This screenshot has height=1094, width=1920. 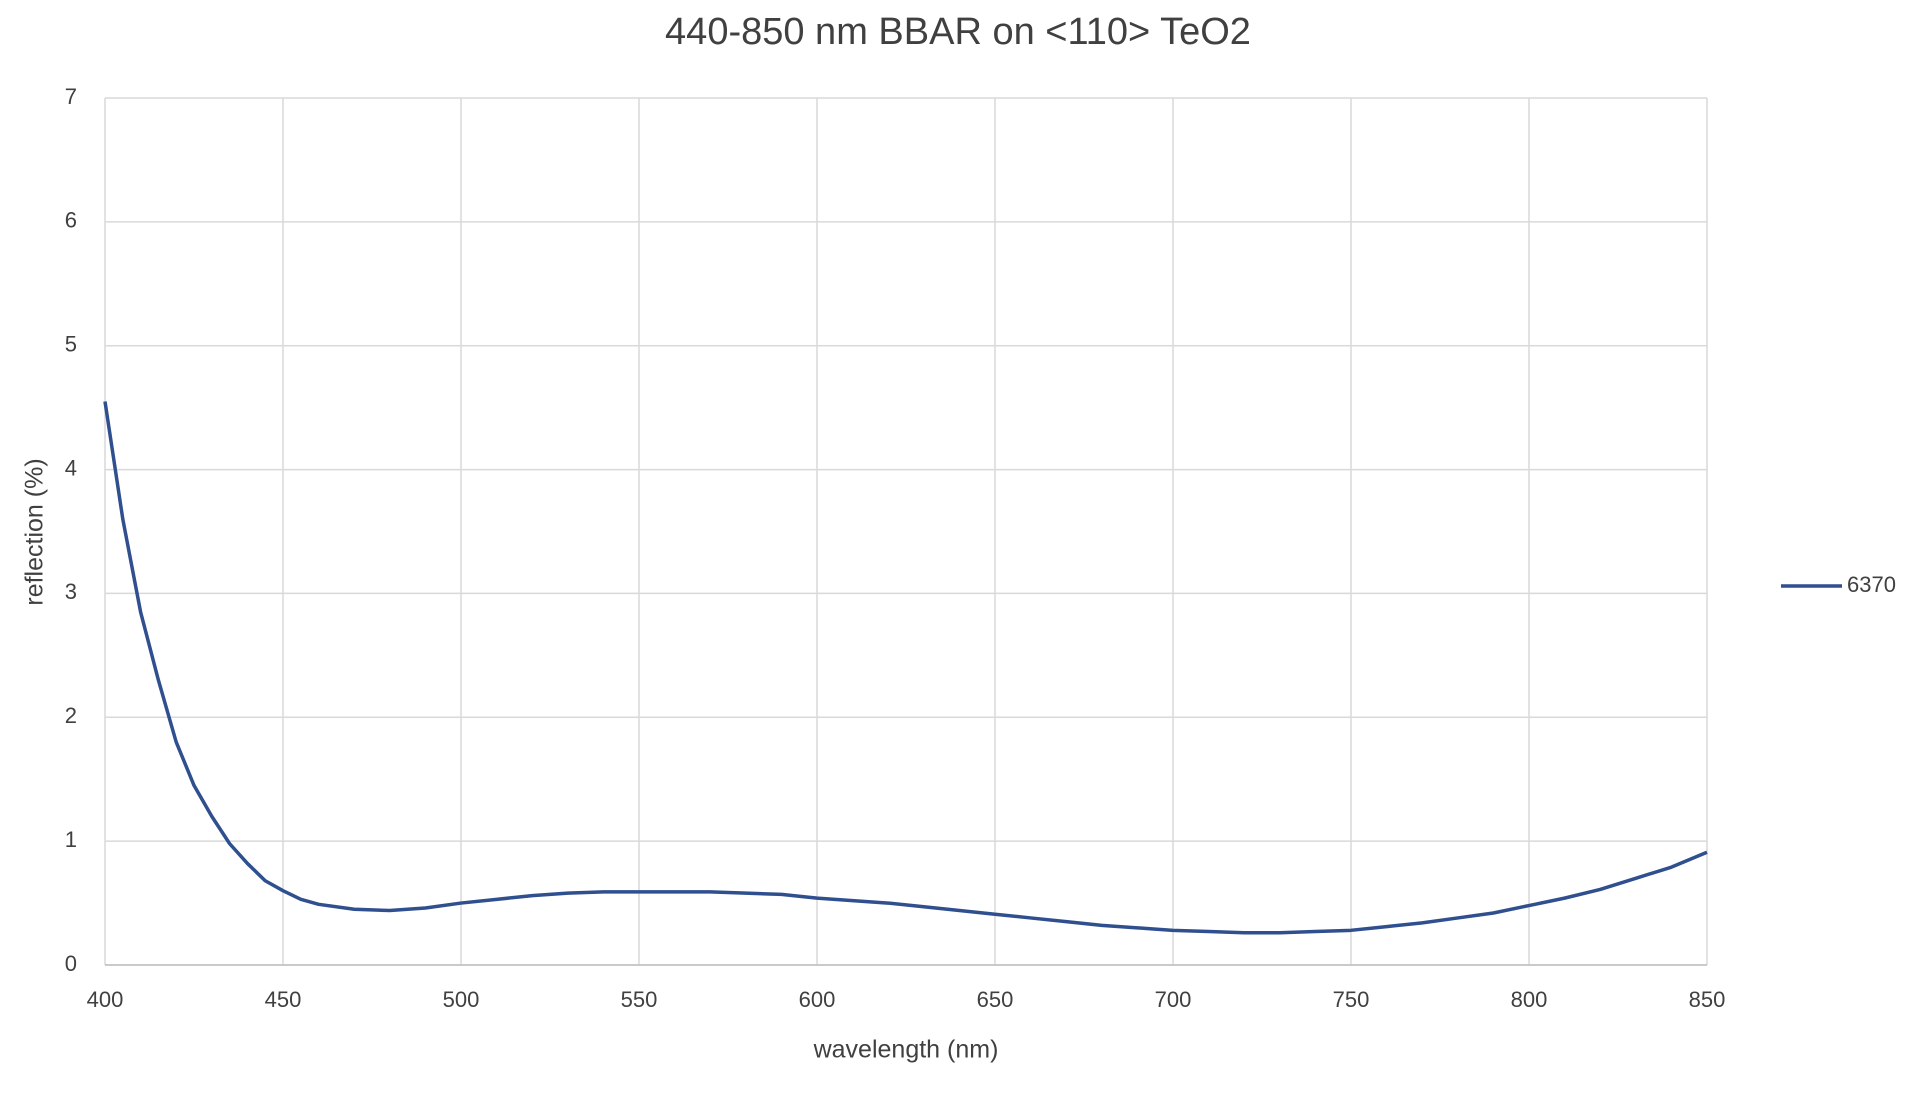 What do you see at coordinates (817, 999) in the screenshot?
I see `x-tick-label: 600` at bounding box center [817, 999].